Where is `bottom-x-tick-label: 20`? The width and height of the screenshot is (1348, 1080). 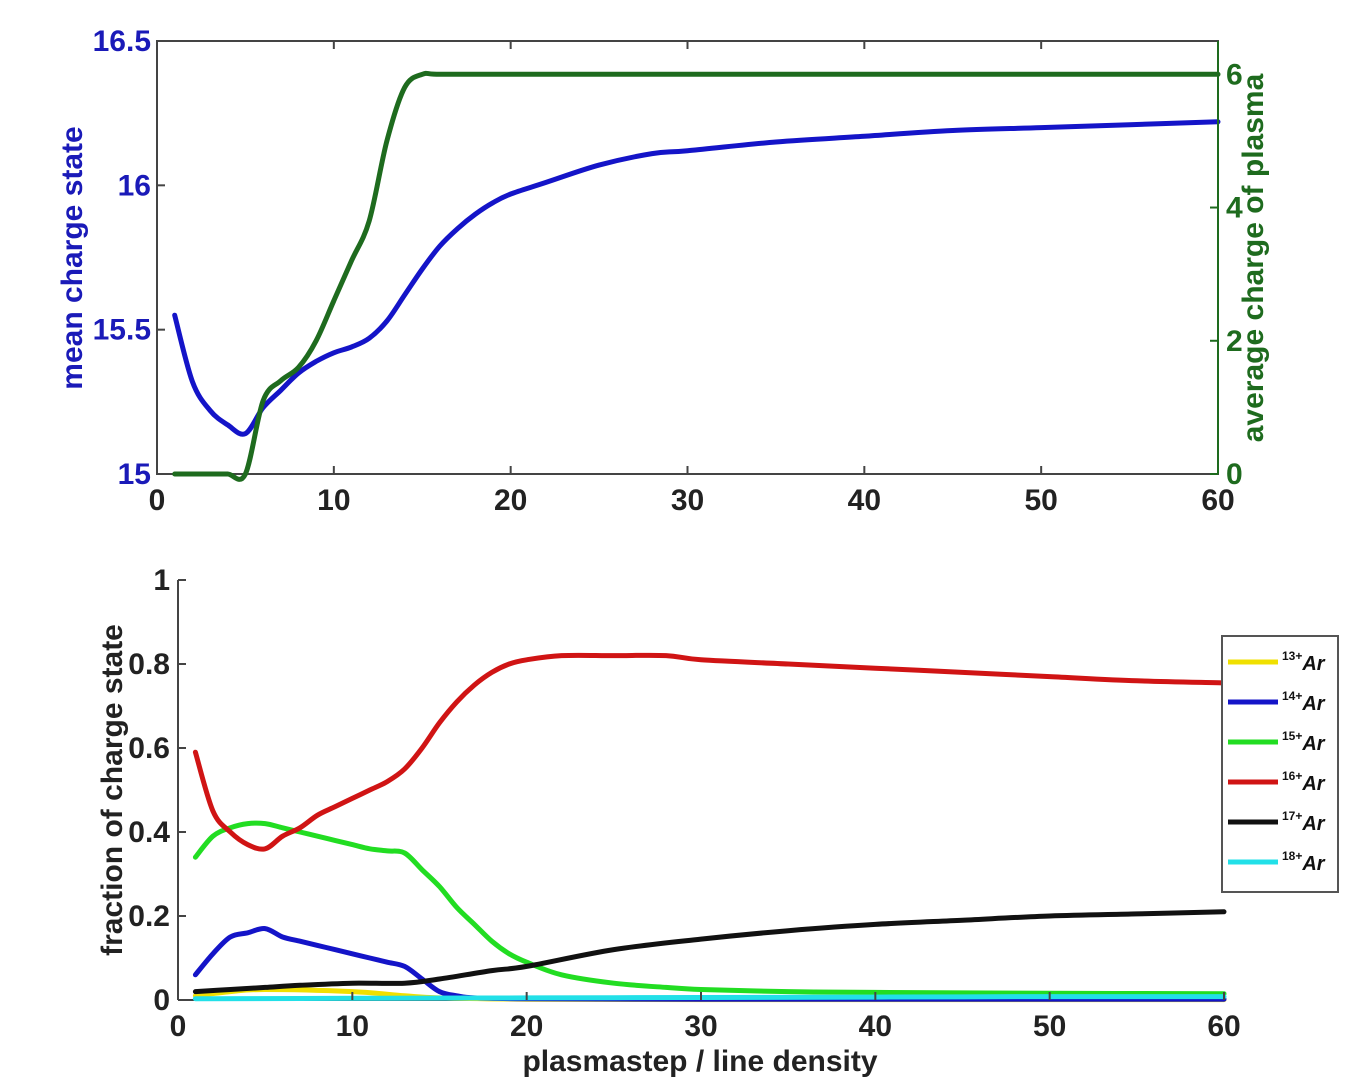 bottom-x-tick-label: 20 is located at coordinates (526, 1026).